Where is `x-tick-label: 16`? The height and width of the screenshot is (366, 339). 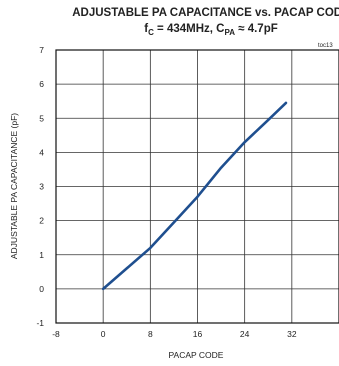 x-tick-label: 16 is located at coordinates (198, 334).